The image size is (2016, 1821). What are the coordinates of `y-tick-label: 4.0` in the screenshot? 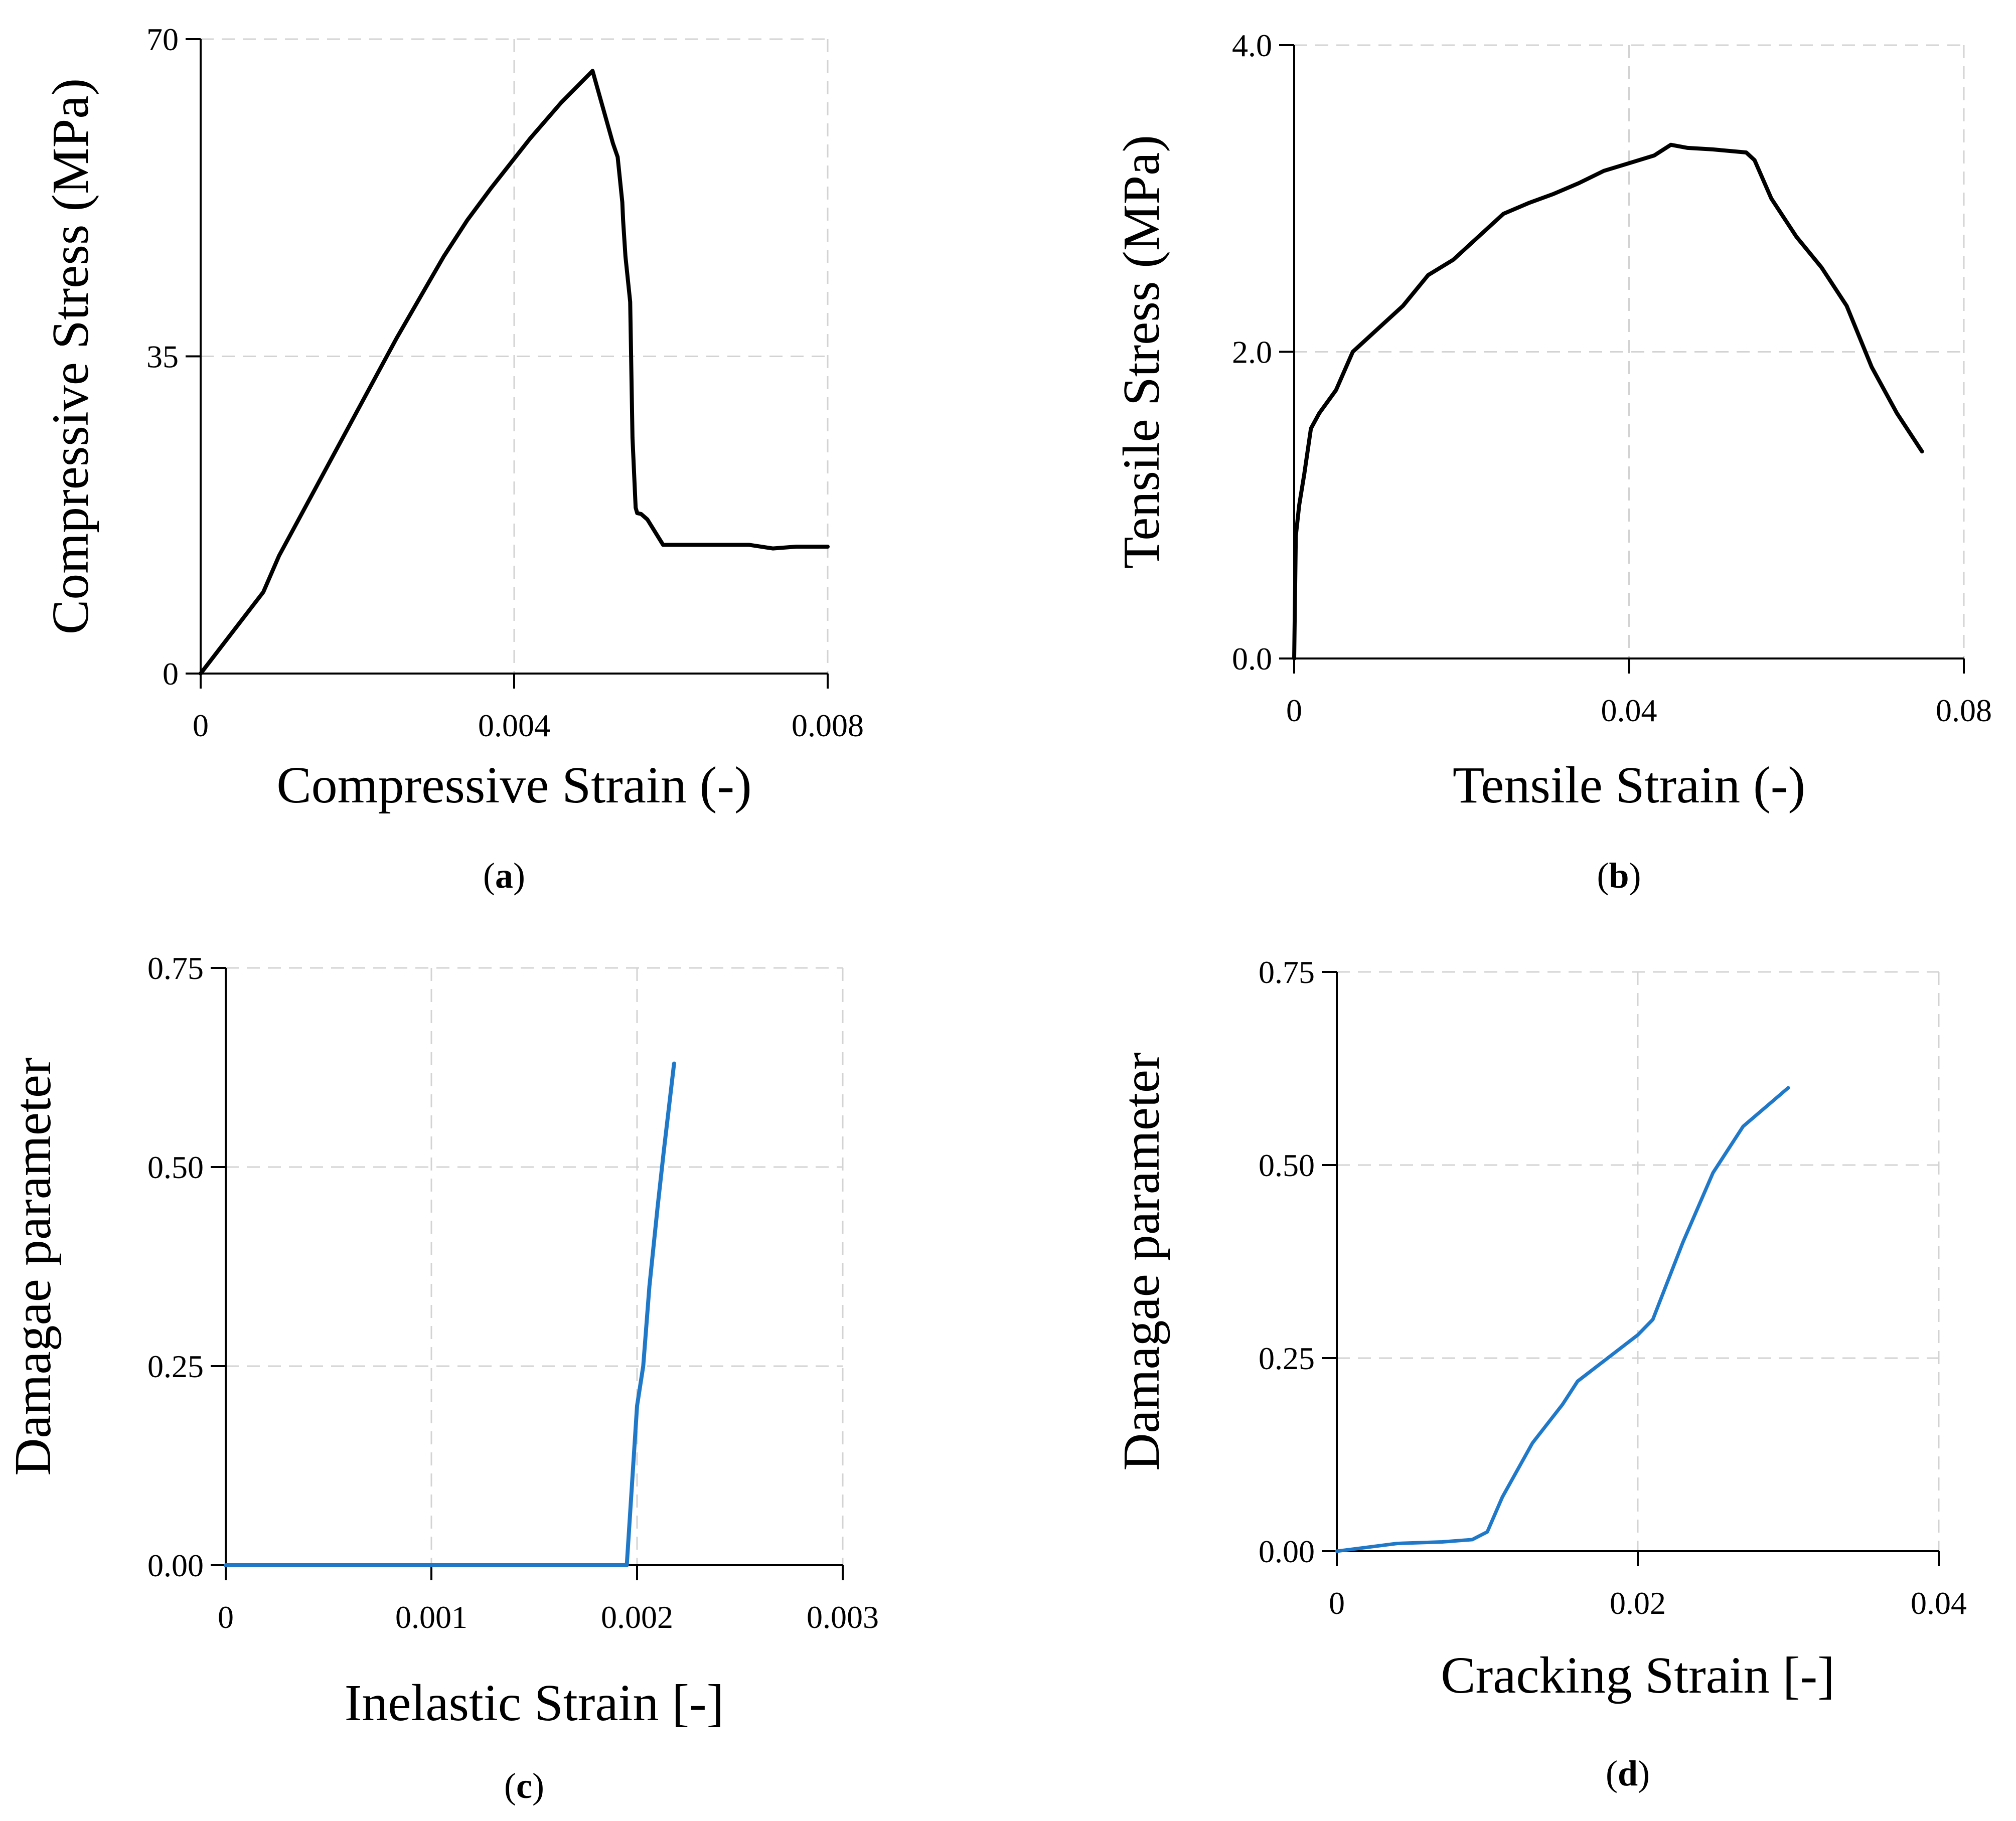 It's located at (1252, 45).